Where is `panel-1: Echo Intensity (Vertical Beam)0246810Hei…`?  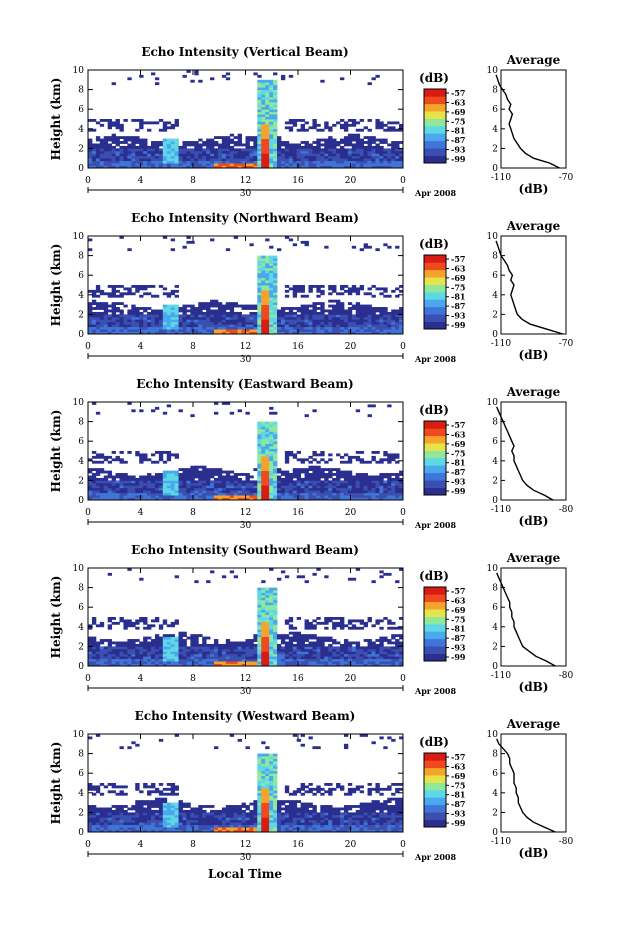
panel-1: Echo Intensity (Vertical Beam)0246810Hei… is located at coordinates (311, 122).